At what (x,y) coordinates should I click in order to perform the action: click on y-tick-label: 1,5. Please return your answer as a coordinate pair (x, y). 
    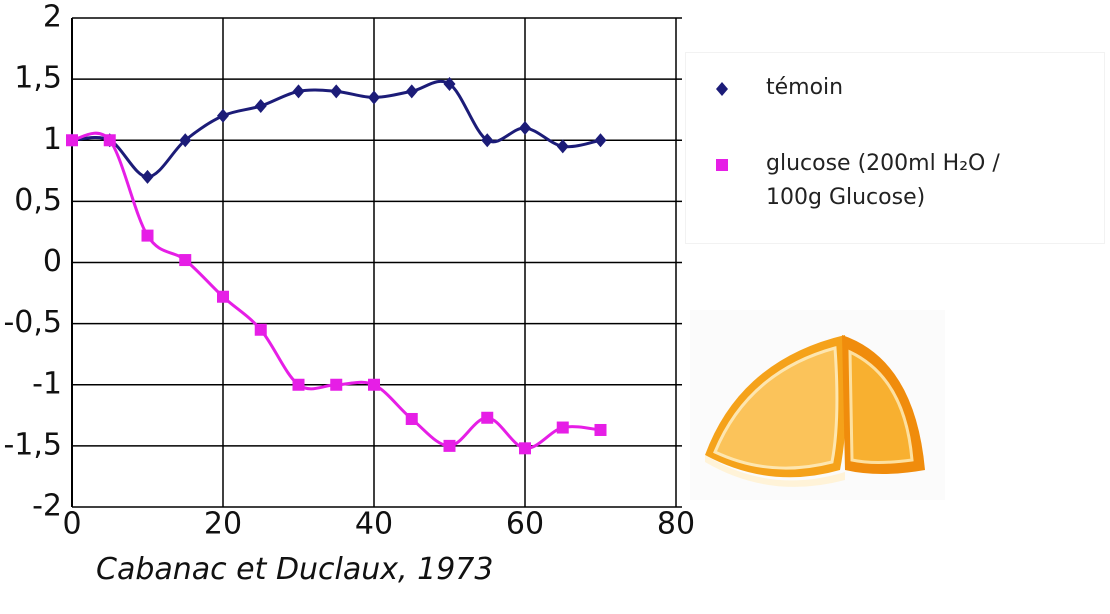
    Looking at the image, I should click on (38, 78).